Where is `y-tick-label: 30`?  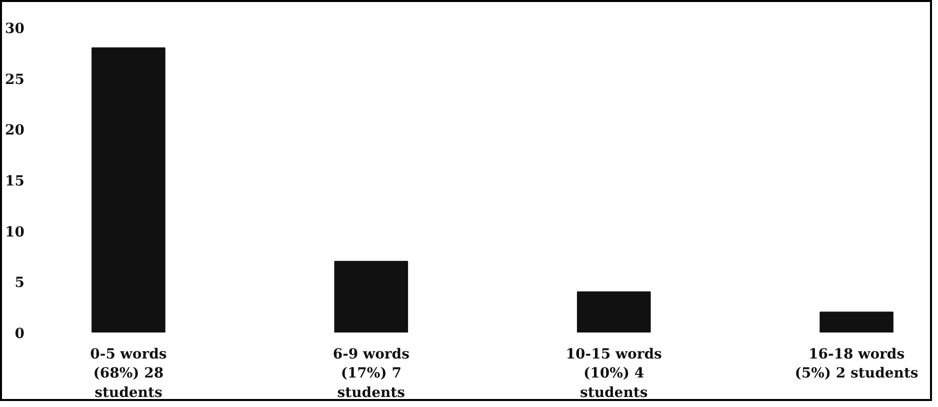
y-tick-label: 30 is located at coordinates (15, 29).